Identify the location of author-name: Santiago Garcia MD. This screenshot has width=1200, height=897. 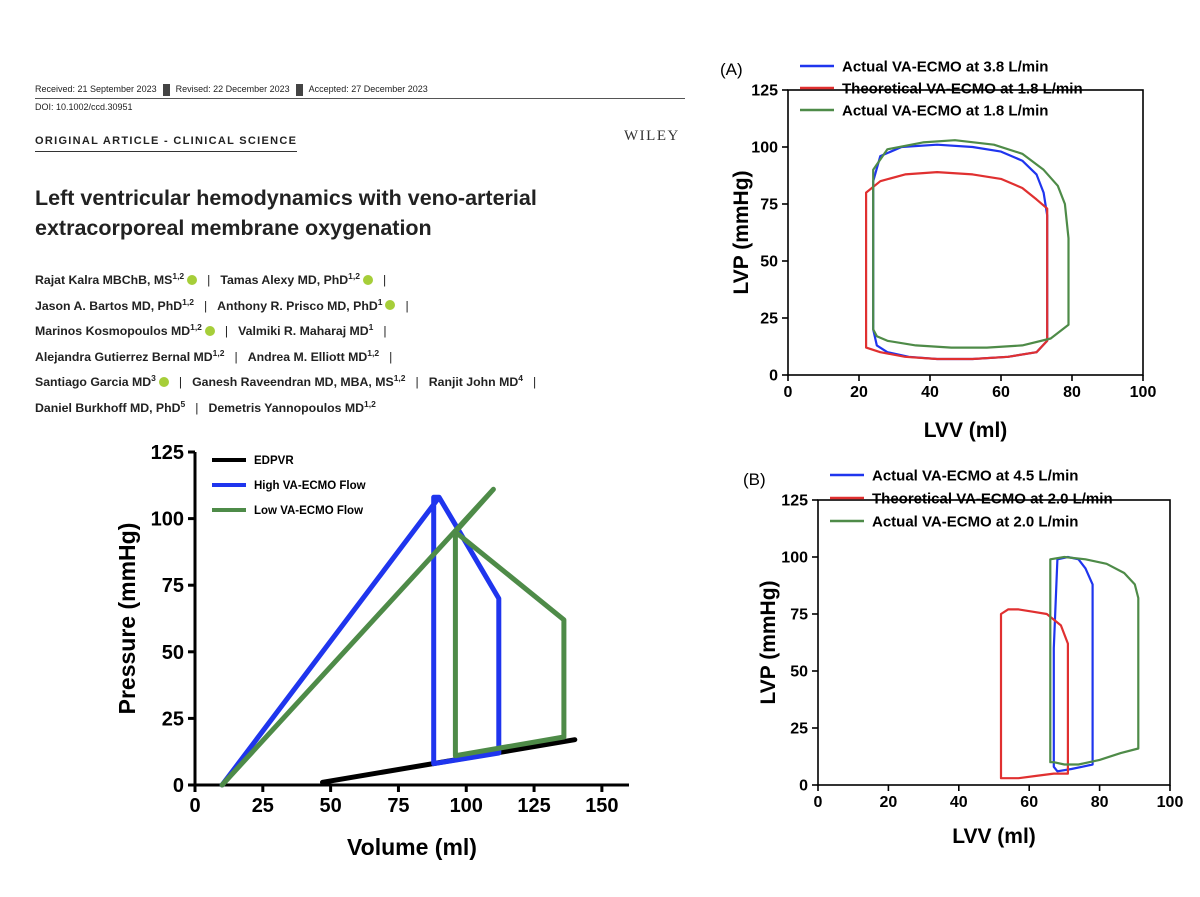
(93, 382).